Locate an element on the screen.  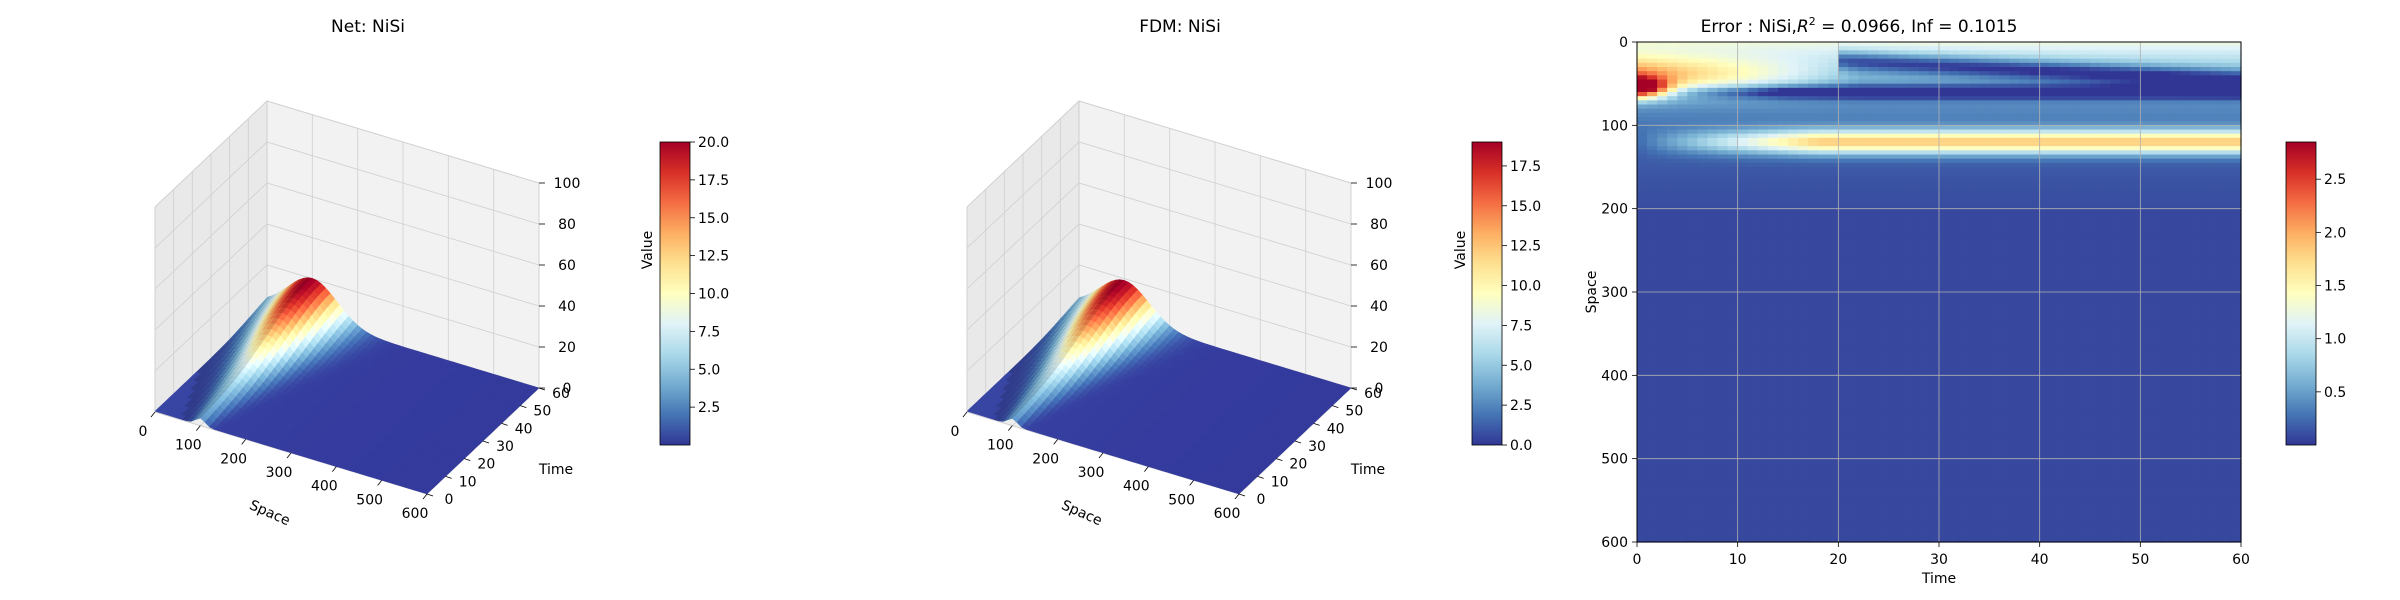
x-tick-label: 300 is located at coordinates (1091, 473).